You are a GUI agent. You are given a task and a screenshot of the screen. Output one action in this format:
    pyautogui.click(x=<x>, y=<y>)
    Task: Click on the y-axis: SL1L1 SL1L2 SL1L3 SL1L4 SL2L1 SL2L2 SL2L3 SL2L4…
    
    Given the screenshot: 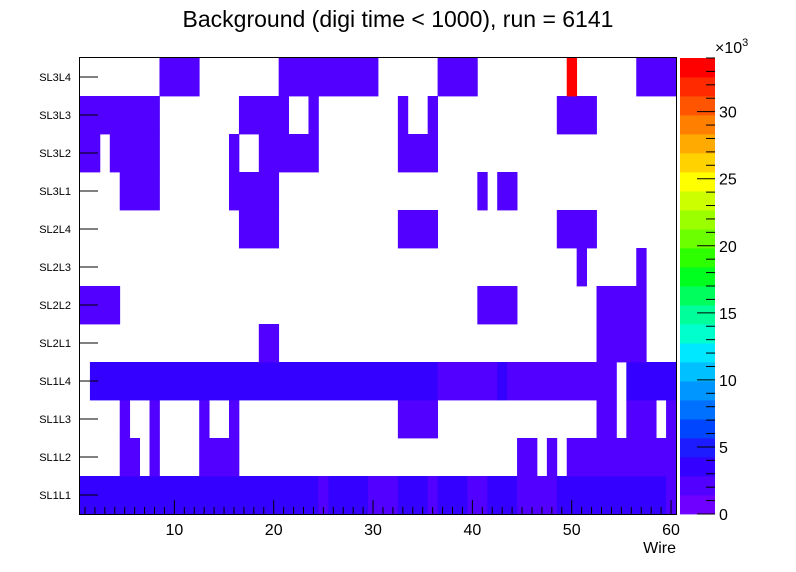 What is the action you would take?
    pyautogui.click(x=68, y=287)
    